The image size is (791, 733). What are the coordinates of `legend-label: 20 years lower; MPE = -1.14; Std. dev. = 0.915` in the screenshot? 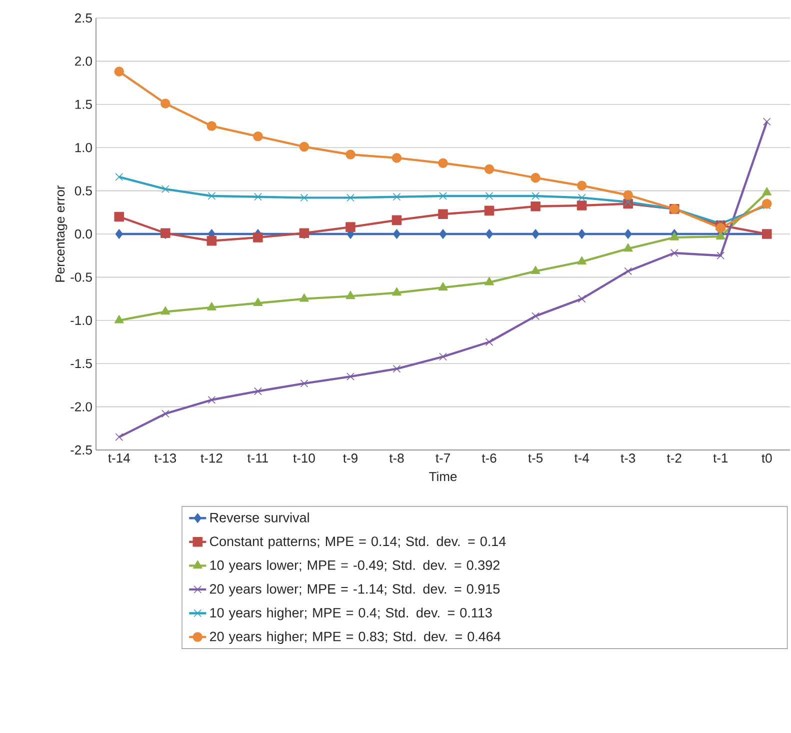 It's located at (355, 590).